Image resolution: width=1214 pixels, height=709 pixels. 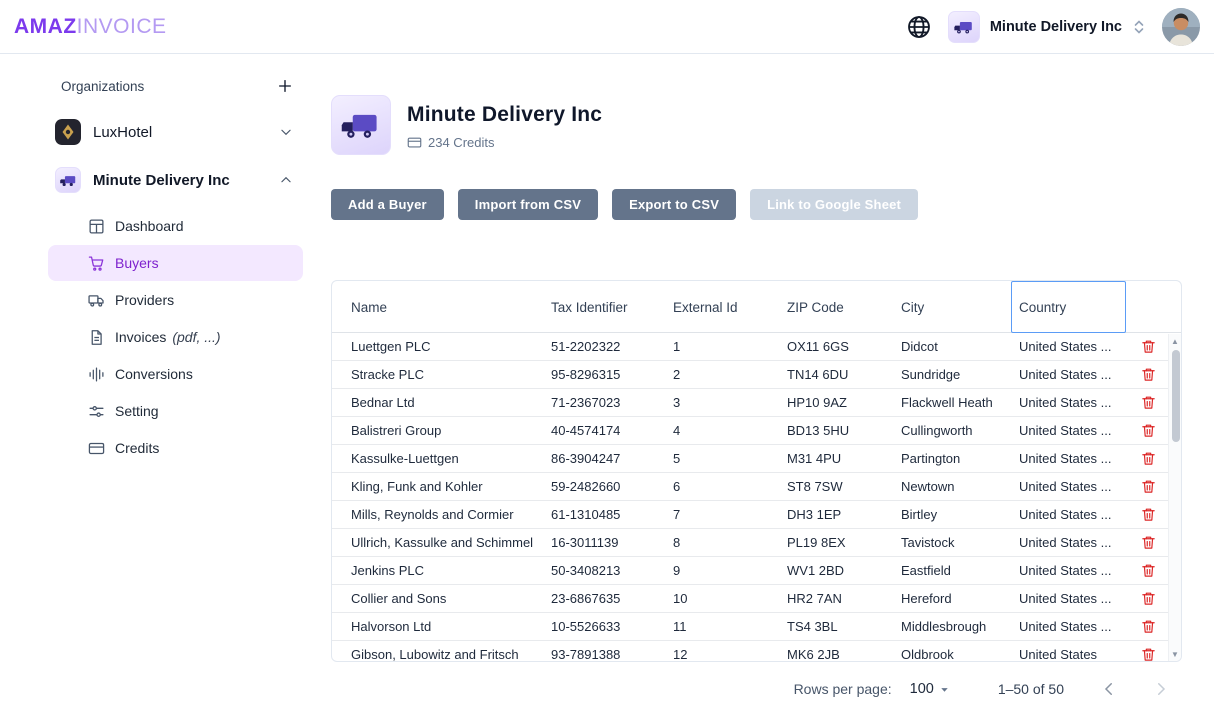 I want to click on cell-zip-code: M31 4PU, so click(x=814, y=458).